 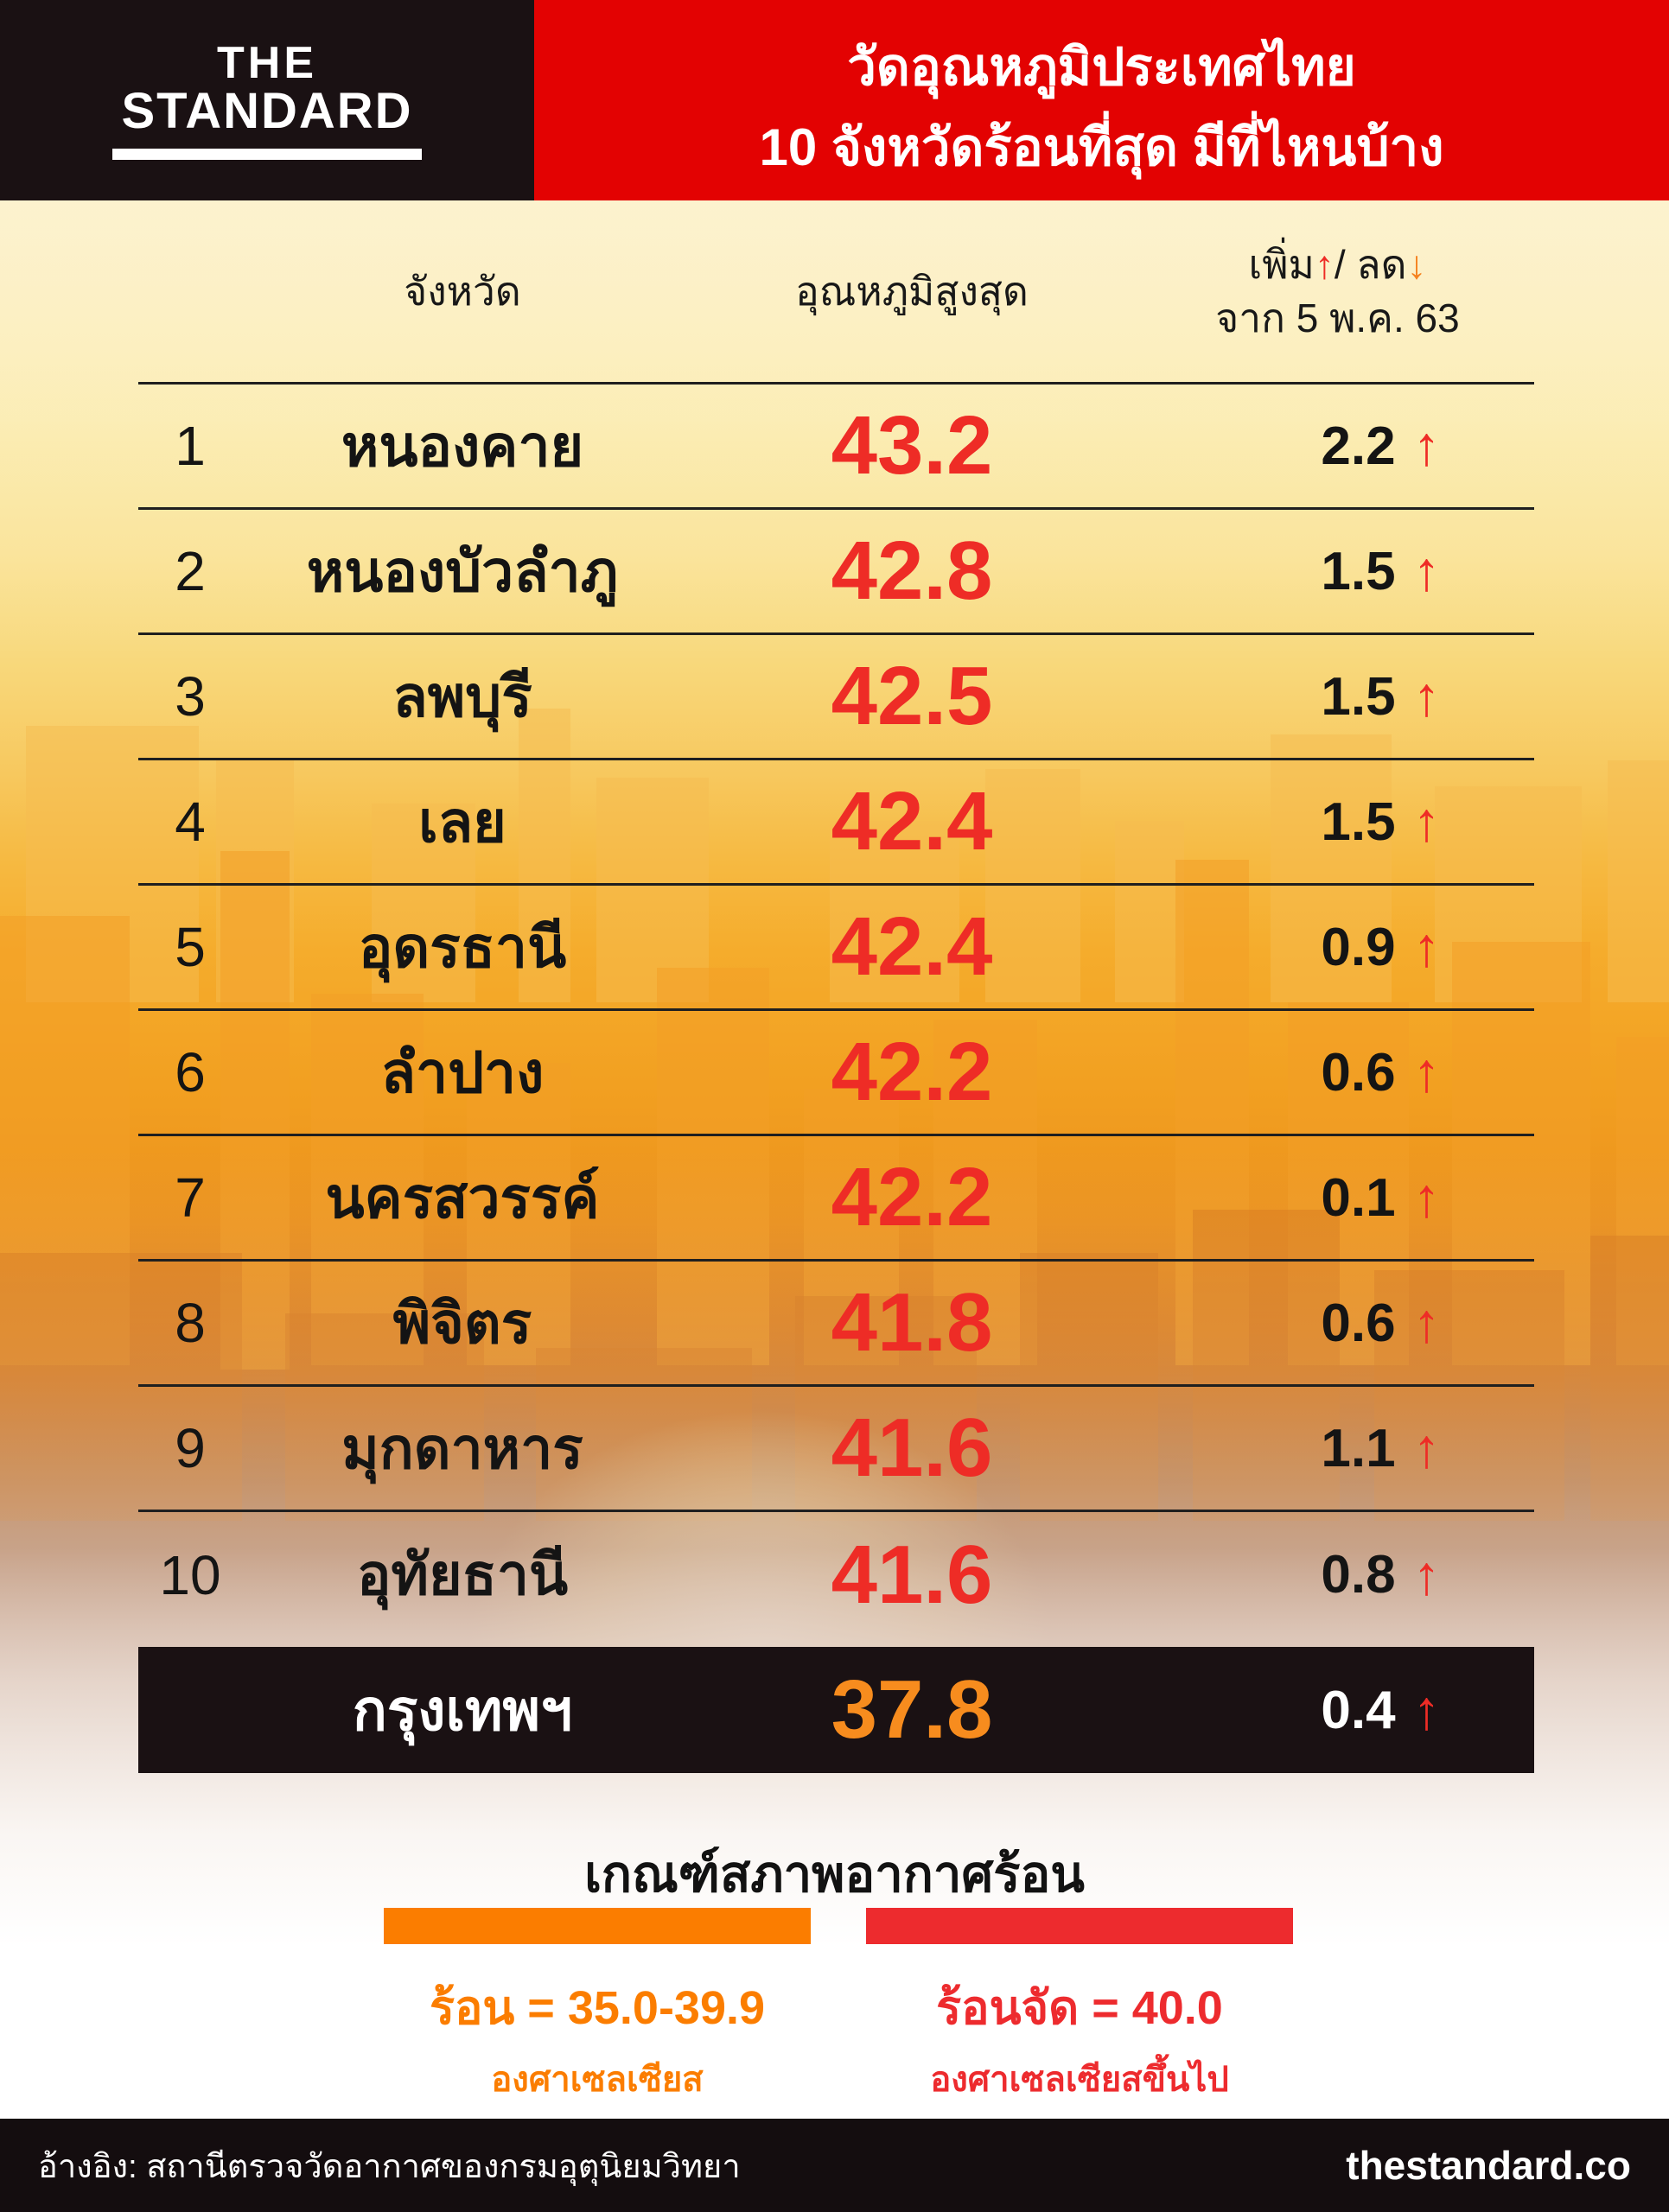 I want to click on logo-line-the: THE, so click(x=267, y=63).